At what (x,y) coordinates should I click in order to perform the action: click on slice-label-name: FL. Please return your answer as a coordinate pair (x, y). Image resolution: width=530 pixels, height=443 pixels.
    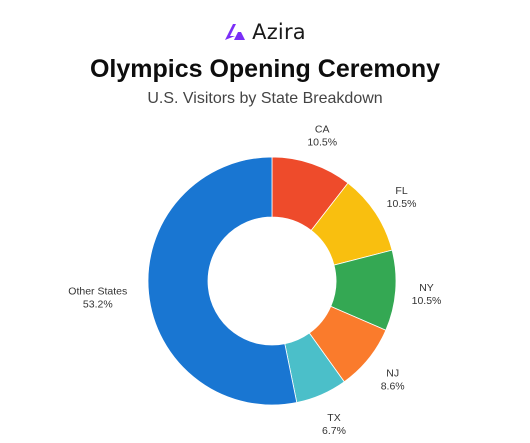
    Looking at the image, I should click on (401, 191).